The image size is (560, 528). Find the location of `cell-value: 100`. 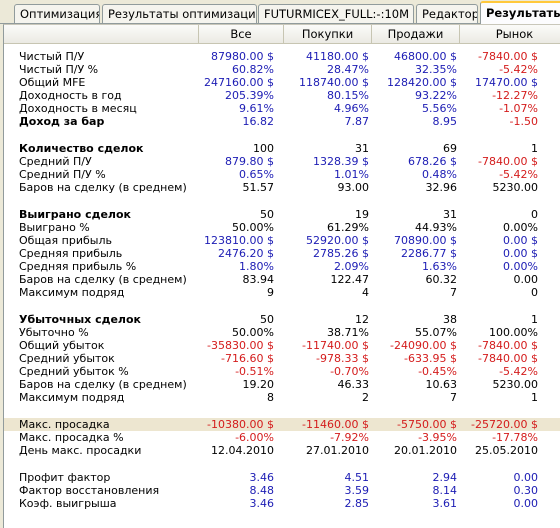

cell-value: 100 is located at coordinates (263, 148).